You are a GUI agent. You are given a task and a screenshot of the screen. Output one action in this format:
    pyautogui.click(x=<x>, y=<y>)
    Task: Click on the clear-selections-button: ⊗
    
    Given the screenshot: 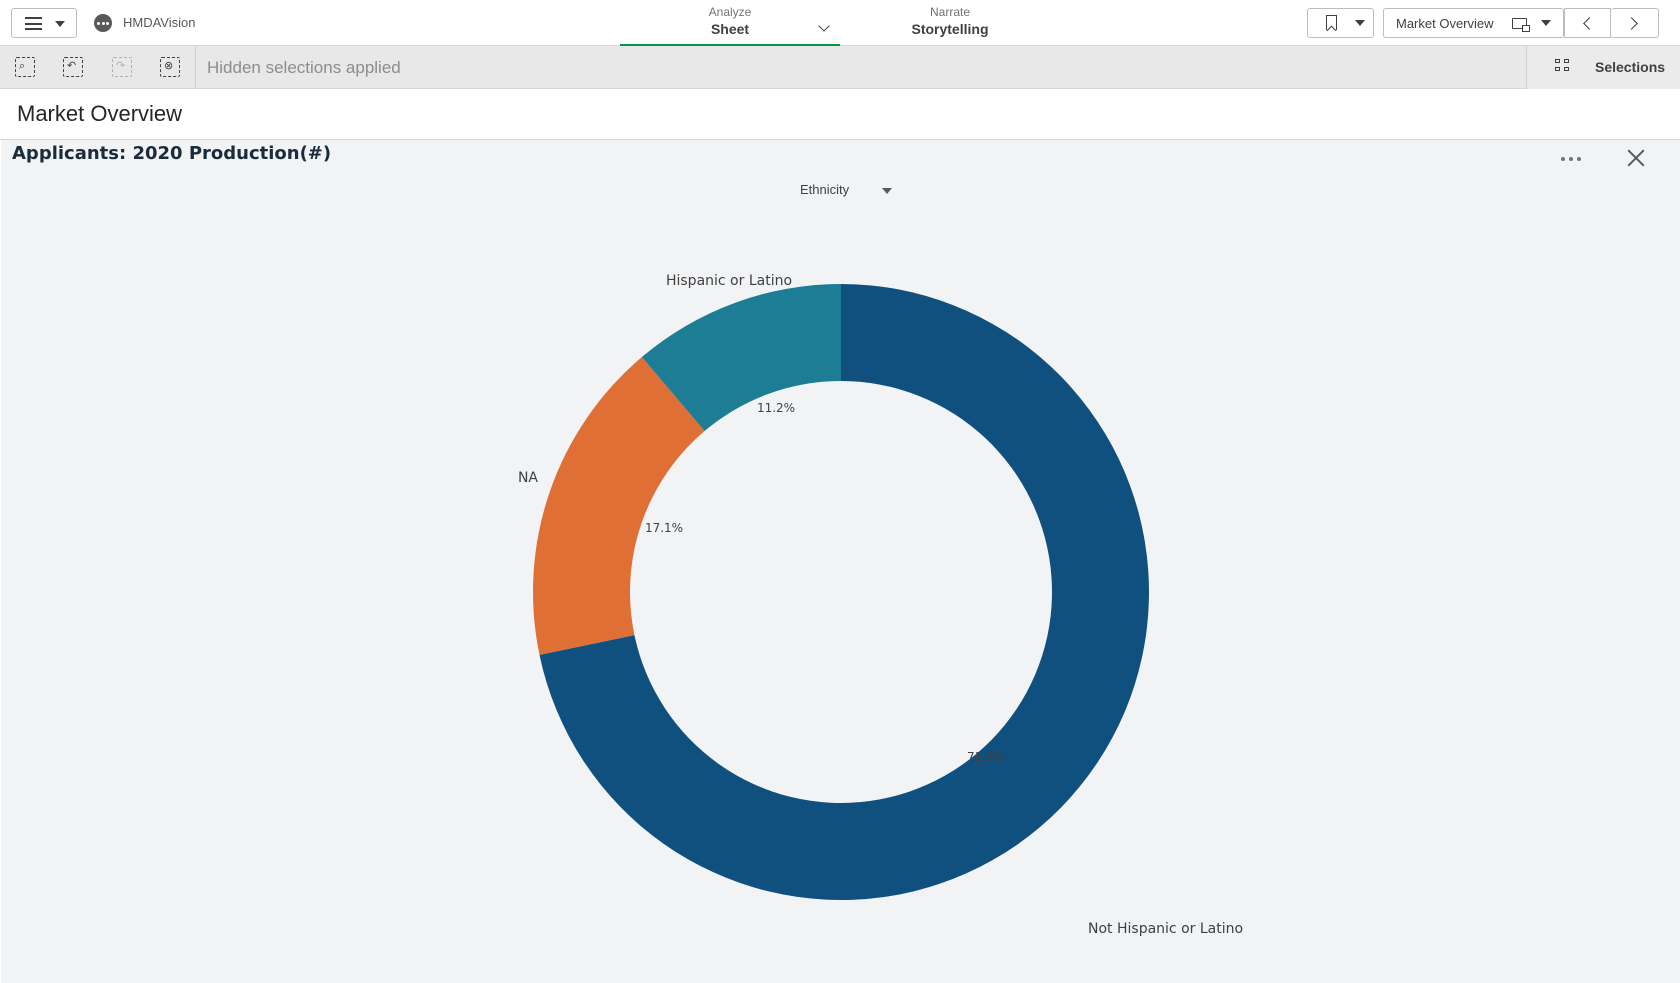 What is the action you would take?
    pyautogui.click(x=170, y=67)
    